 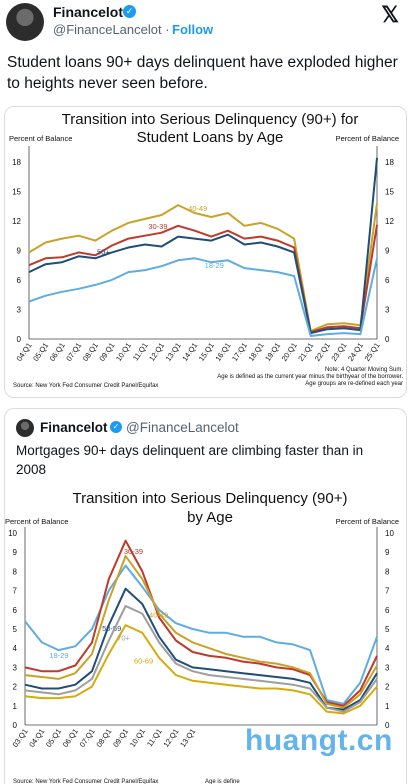 What do you see at coordinates (305, 352) in the screenshot?
I see `x-tick-label: 21:Q1` at bounding box center [305, 352].